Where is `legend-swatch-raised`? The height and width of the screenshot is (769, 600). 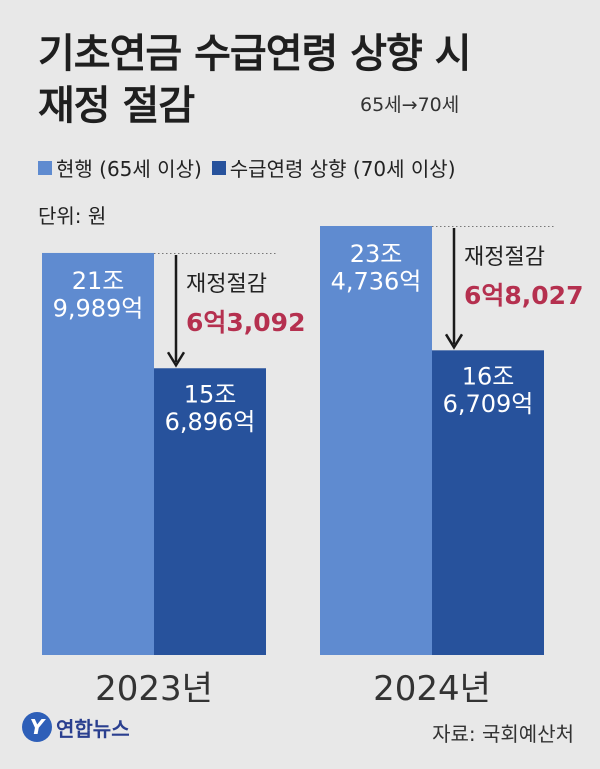
legend-swatch-raised is located at coordinates (218, 167).